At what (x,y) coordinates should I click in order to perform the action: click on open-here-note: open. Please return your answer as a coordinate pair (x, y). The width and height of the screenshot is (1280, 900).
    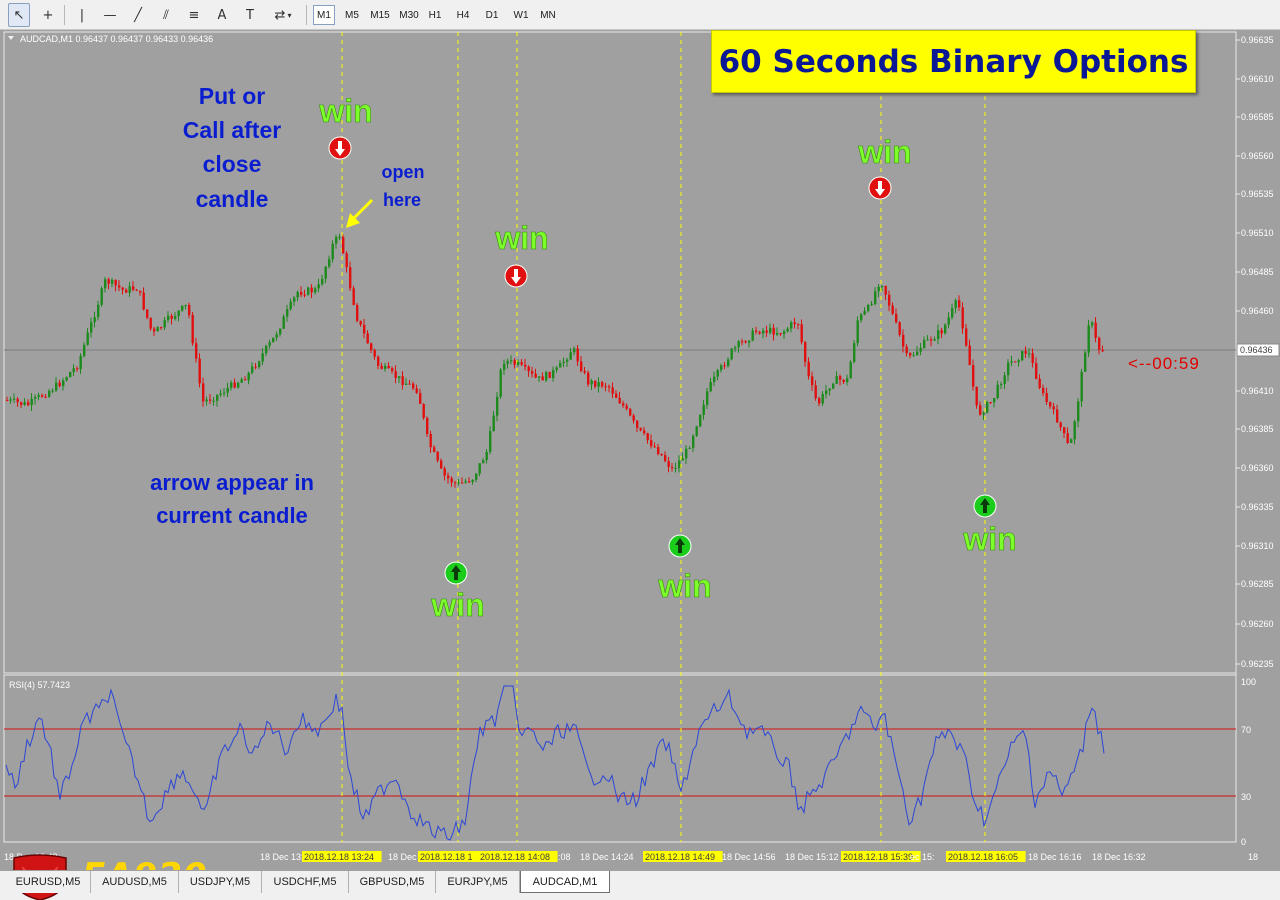
    Looking at the image, I should click on (403, 172).